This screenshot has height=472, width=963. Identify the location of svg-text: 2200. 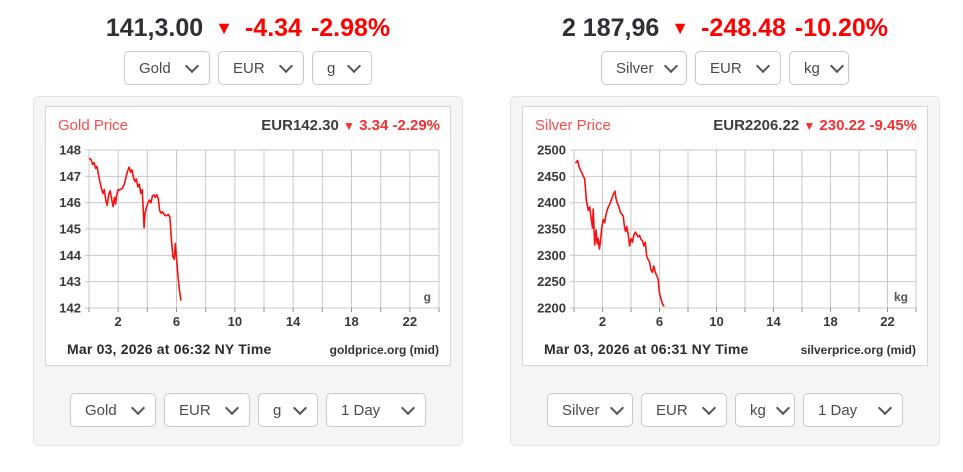
(551, 308).